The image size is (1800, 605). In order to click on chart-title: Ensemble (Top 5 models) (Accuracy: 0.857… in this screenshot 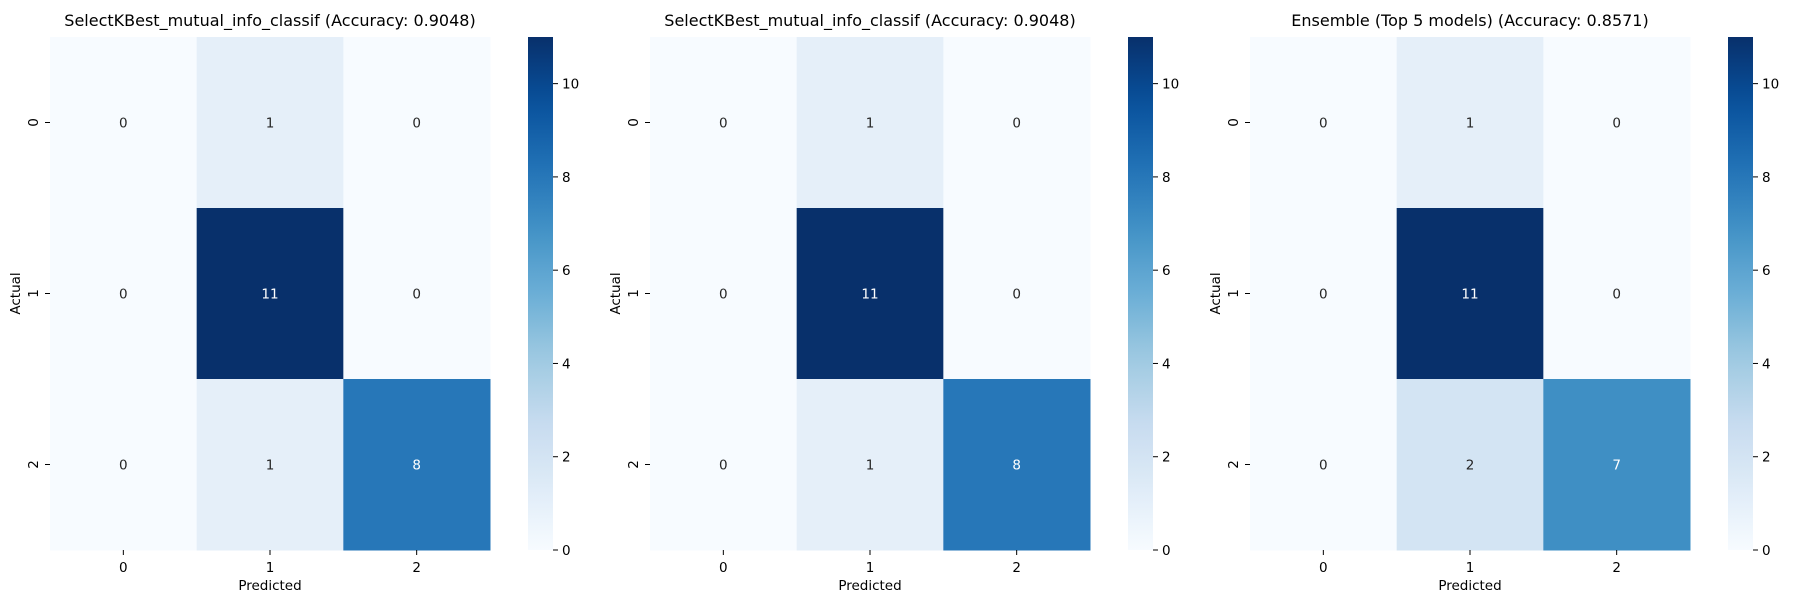, I will do `click(1469, 20)`.